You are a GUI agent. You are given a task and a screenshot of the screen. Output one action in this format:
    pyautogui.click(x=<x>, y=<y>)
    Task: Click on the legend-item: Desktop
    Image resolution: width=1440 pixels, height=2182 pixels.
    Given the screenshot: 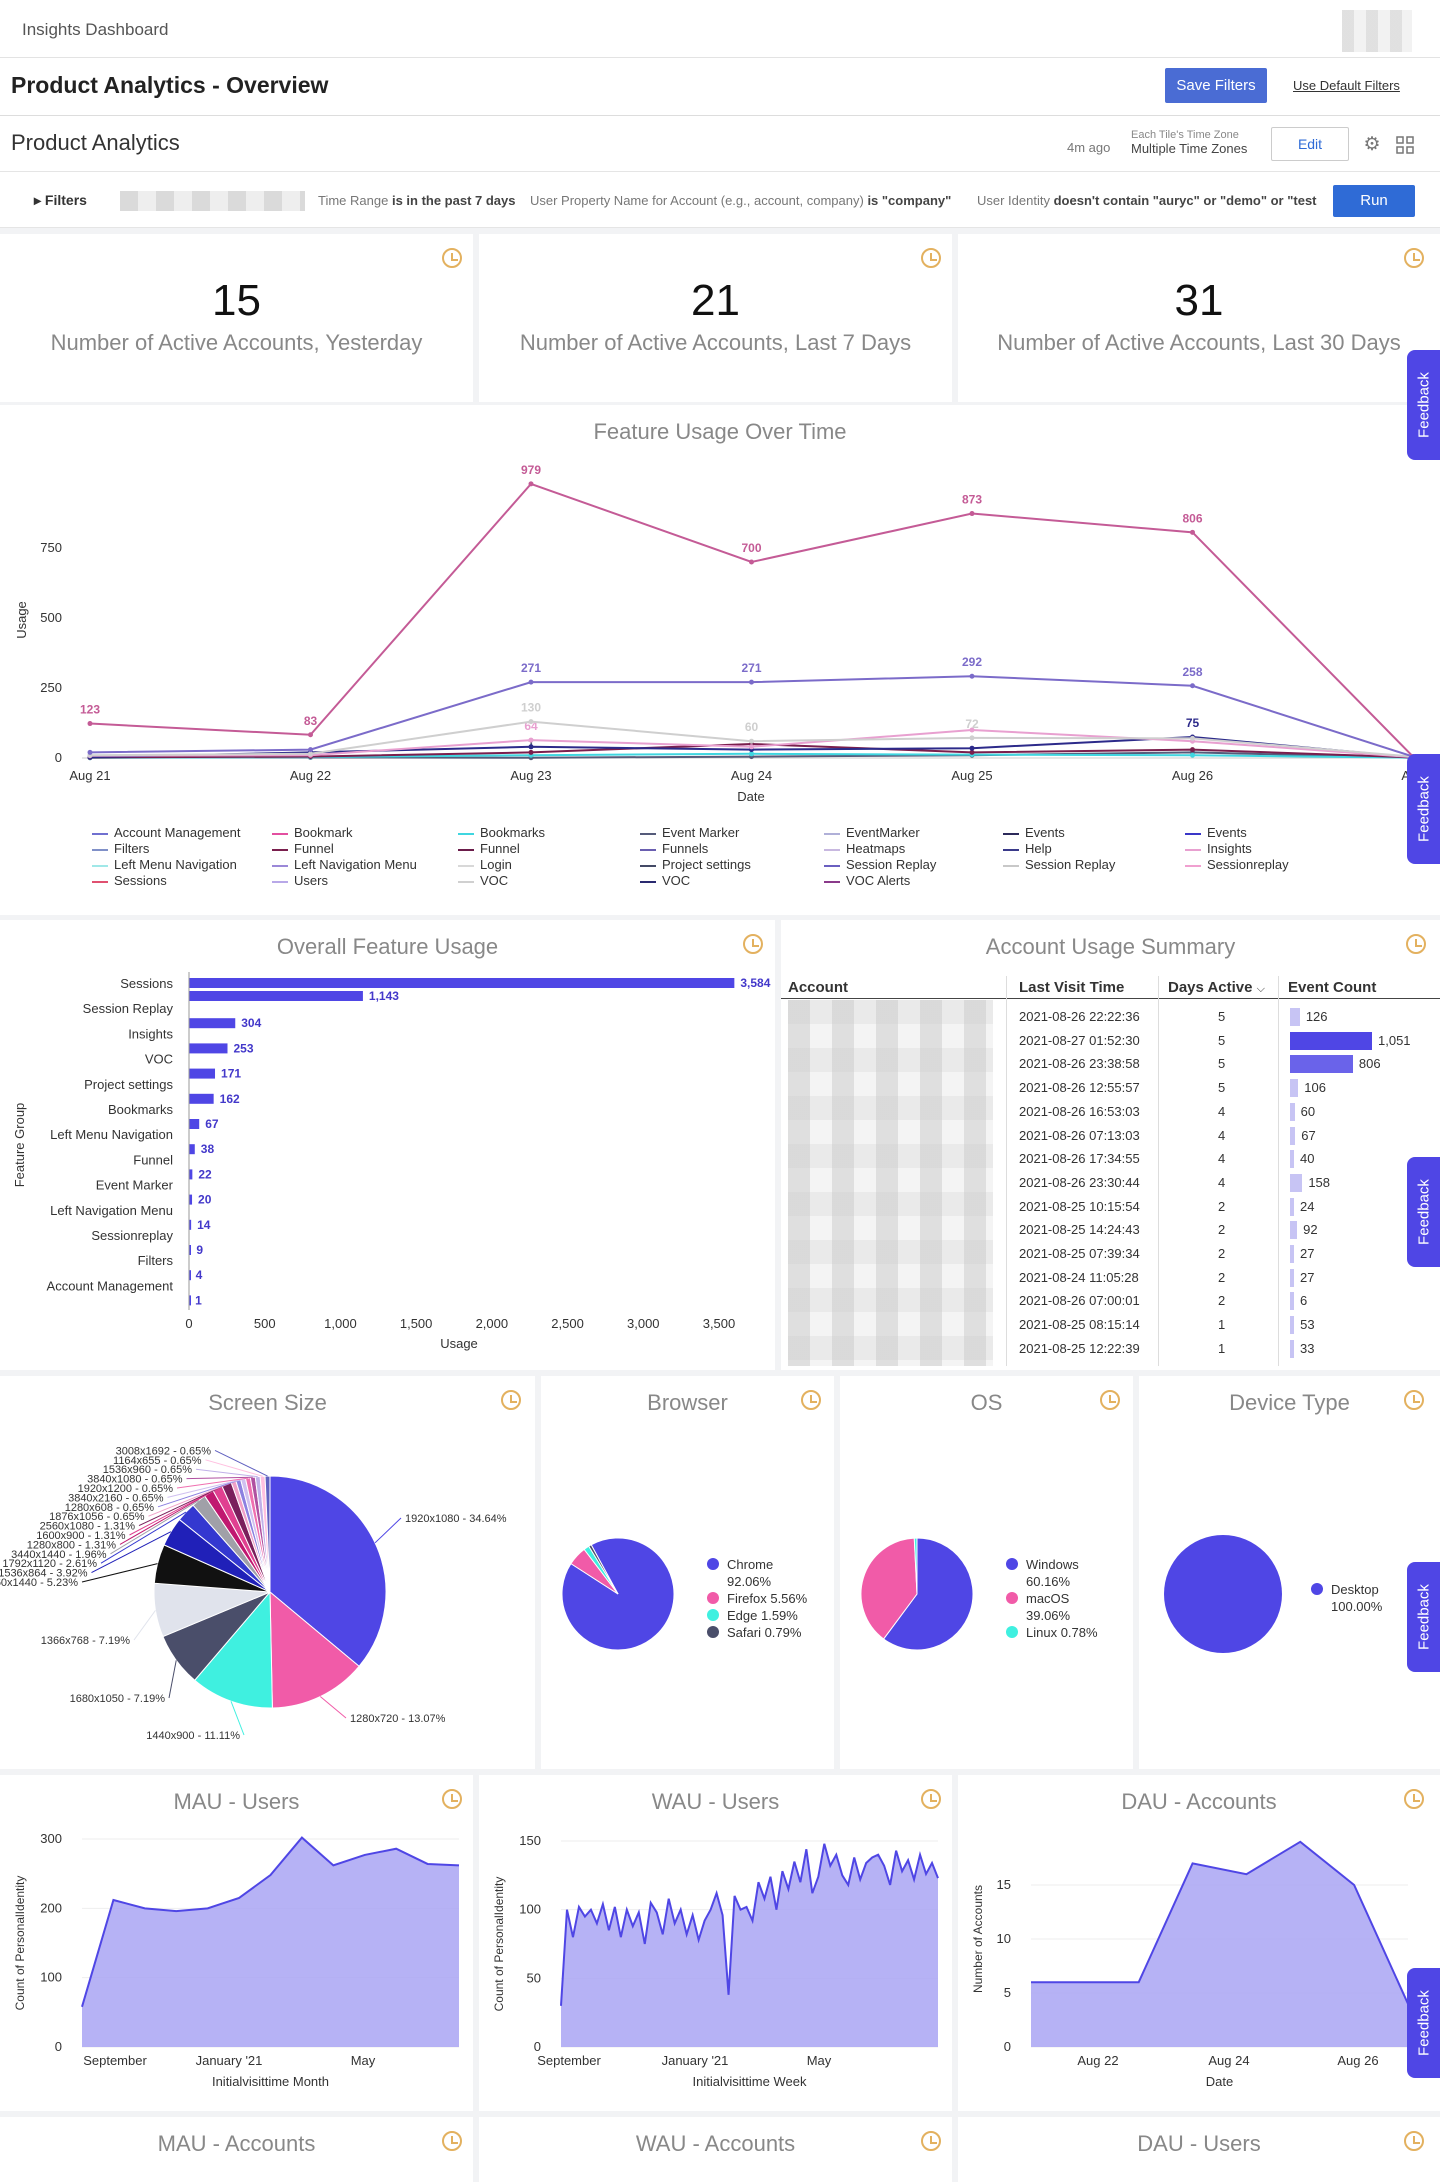 What is the action you would take?
    pyautogui.click(x=1346, y=1589)
    